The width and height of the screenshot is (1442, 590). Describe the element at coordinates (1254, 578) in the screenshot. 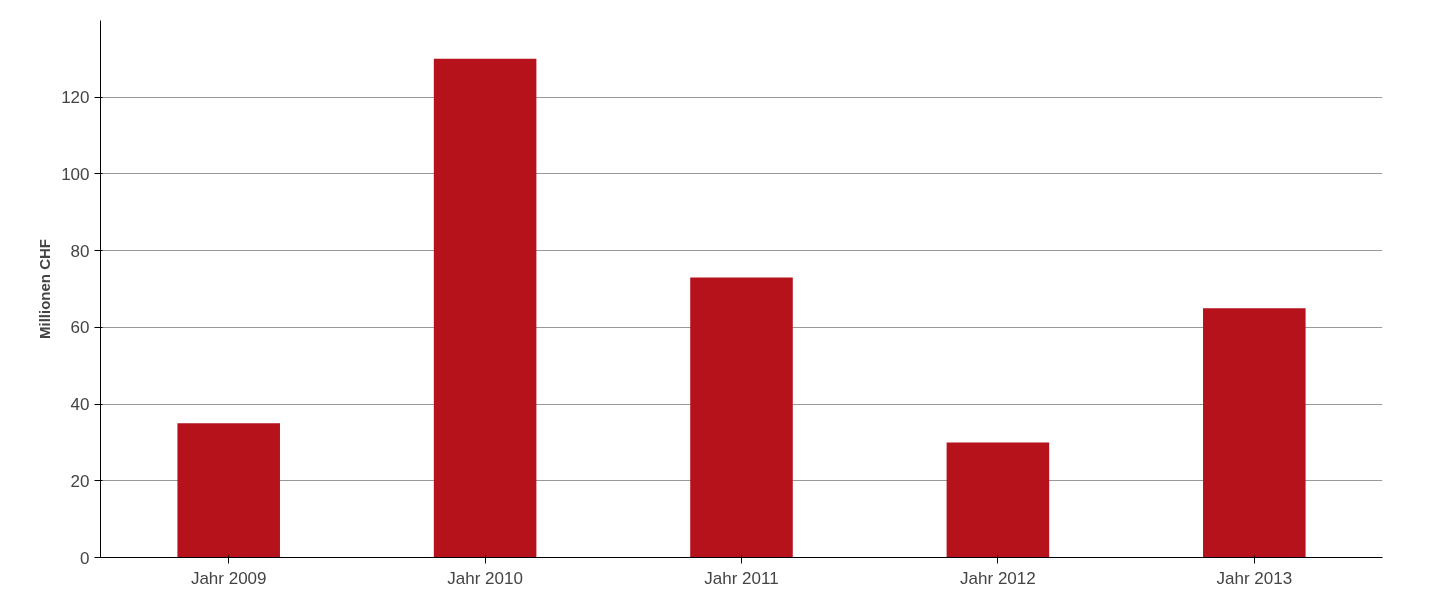

I see `x-tick-label: Jahr 2013` at that location.